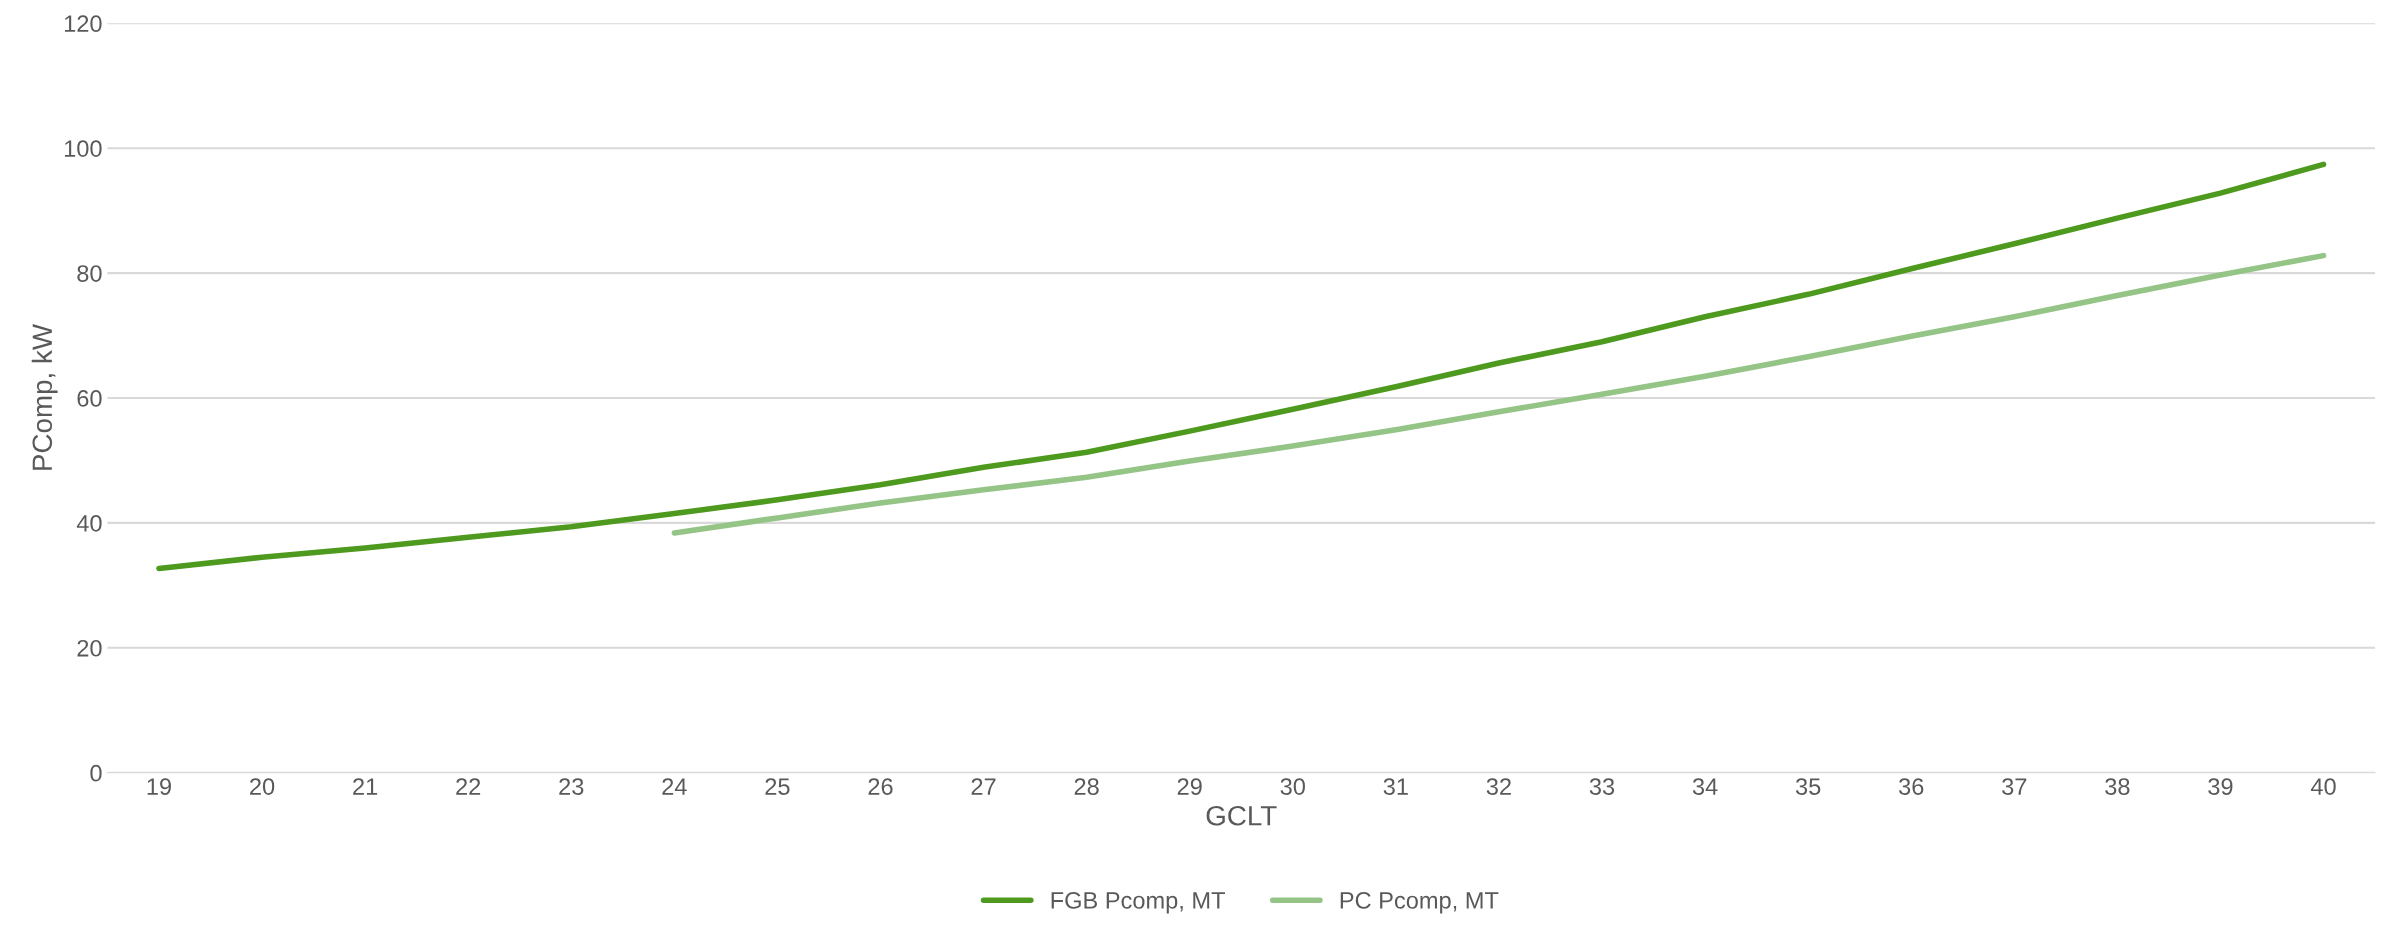 The height and width of the screenshot is (931, 2387). I want to click on y-tick-label: 40, so click(89, 523).